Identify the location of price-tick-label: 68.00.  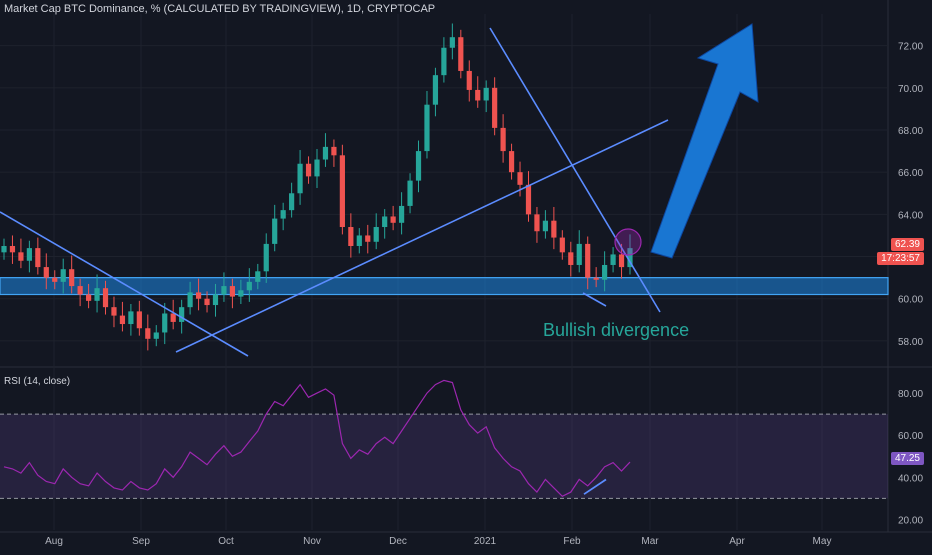
(910, 131).